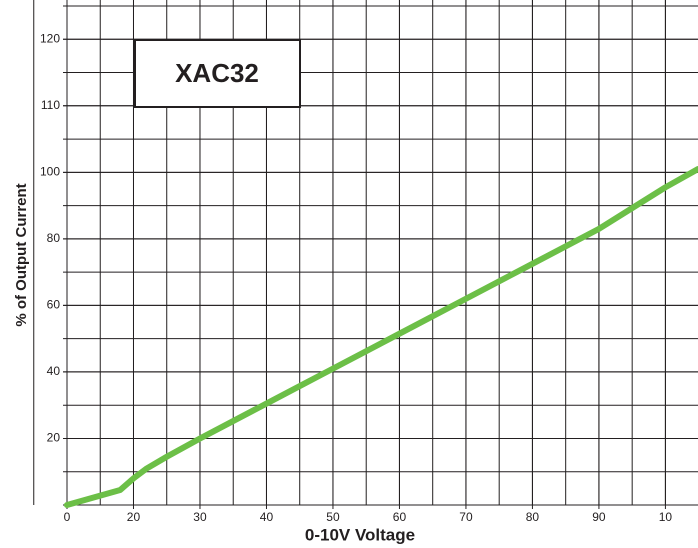  Describe the element at coordinates (333, 517) in the screenshot. I see `x-tick-label: 50` at that location.